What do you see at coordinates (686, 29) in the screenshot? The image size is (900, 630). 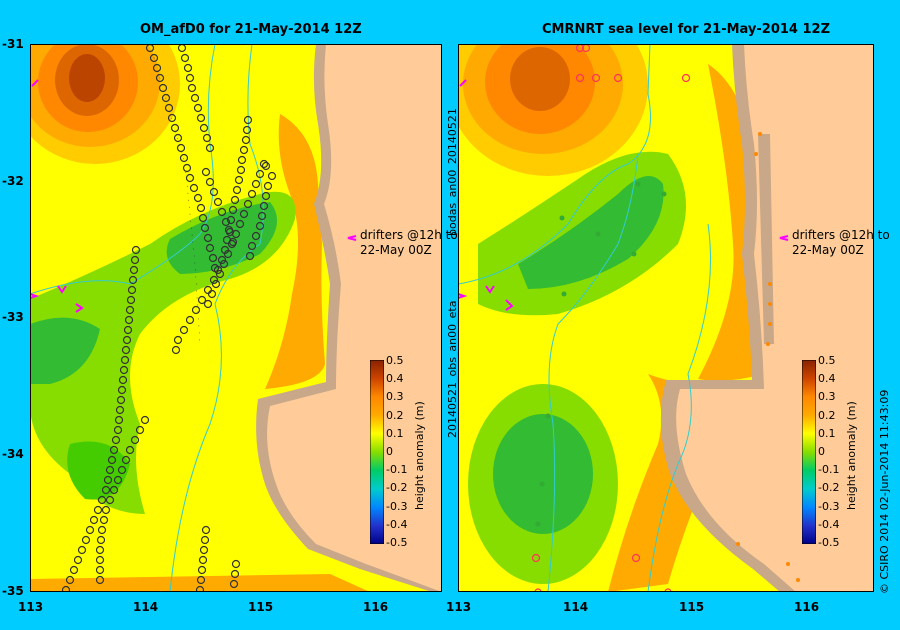 I see `right-panel-title: CMRNRT sea level for 21-May-2014 12Z` at bounding box center [686, 29].